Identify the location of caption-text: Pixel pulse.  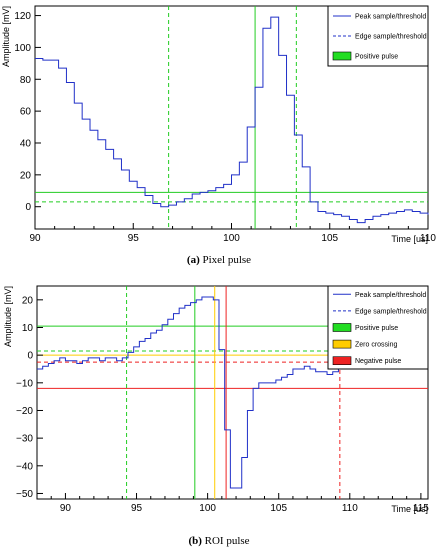
(227, 260).